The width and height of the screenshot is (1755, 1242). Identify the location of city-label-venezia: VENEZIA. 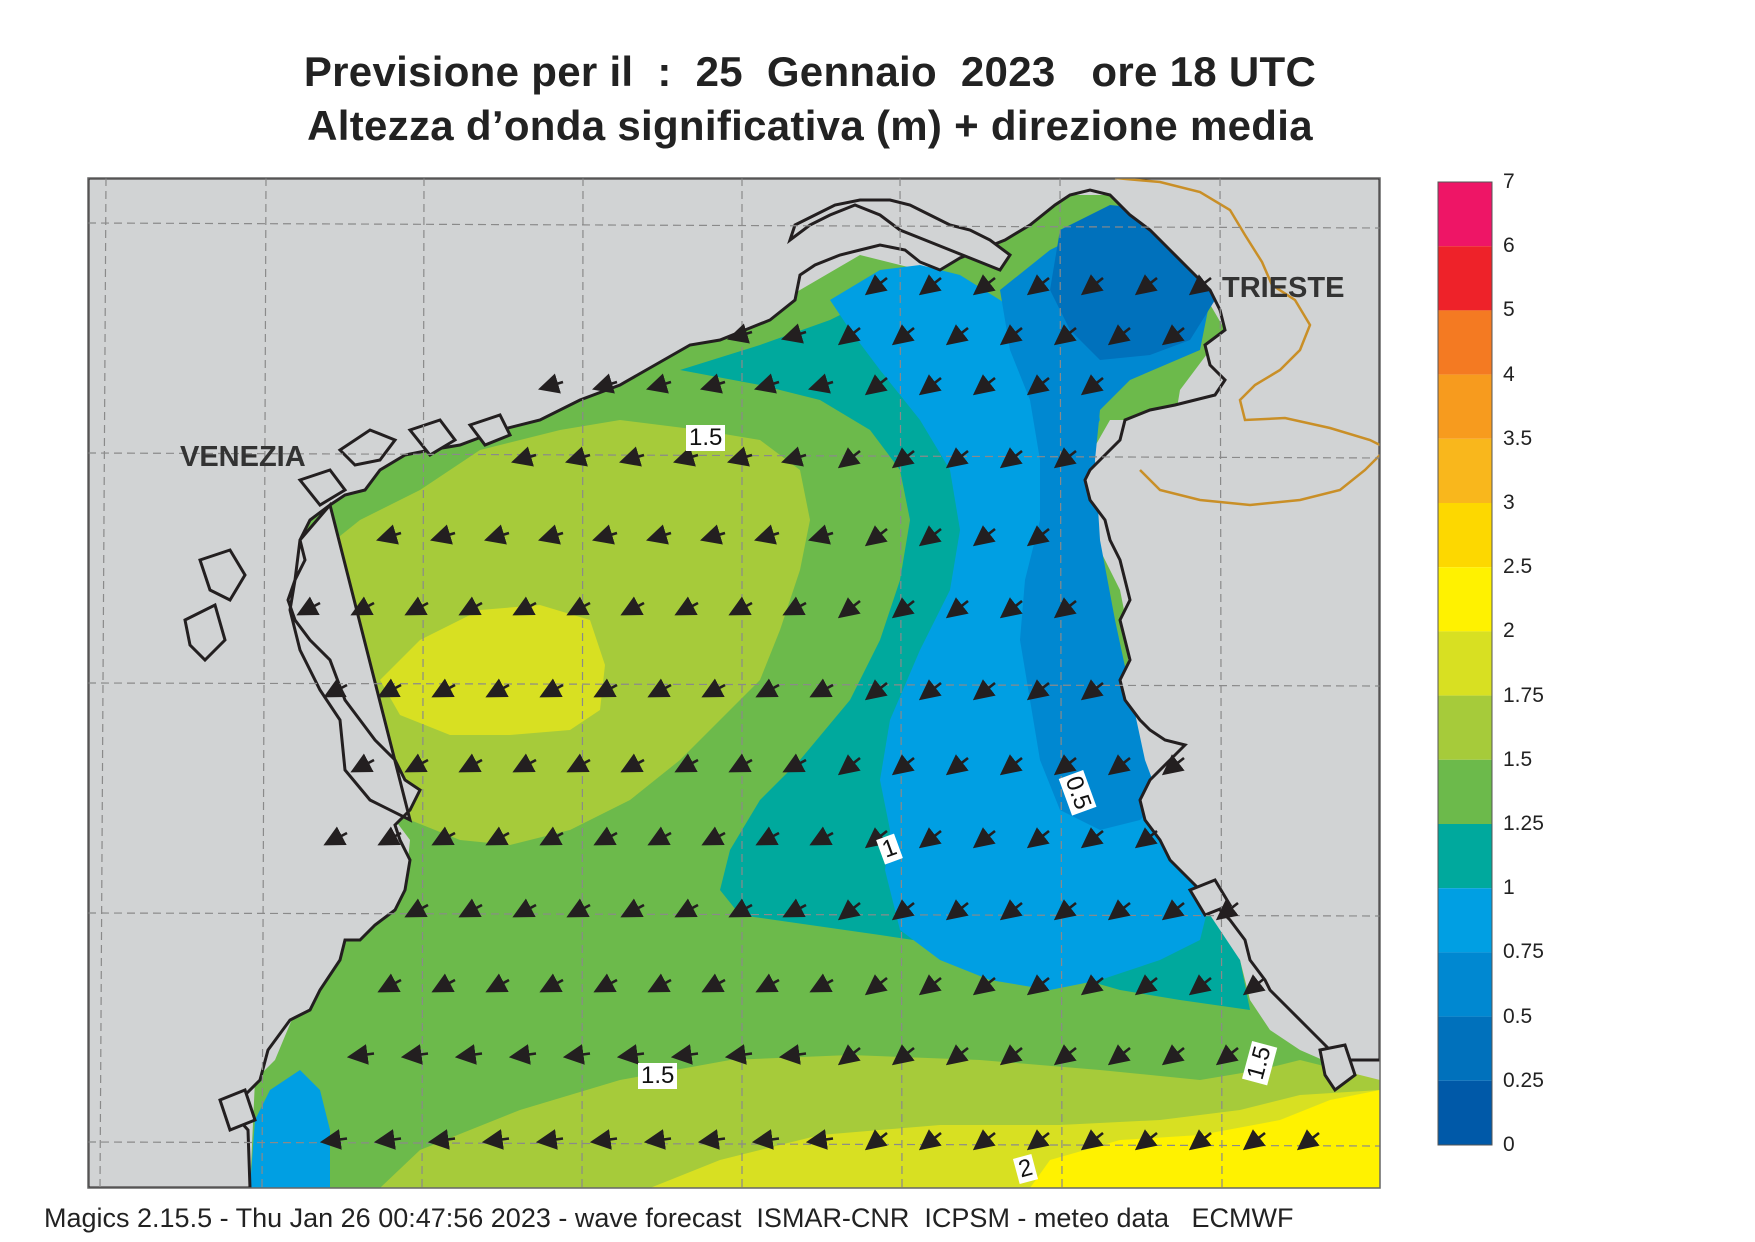
(243, 457).